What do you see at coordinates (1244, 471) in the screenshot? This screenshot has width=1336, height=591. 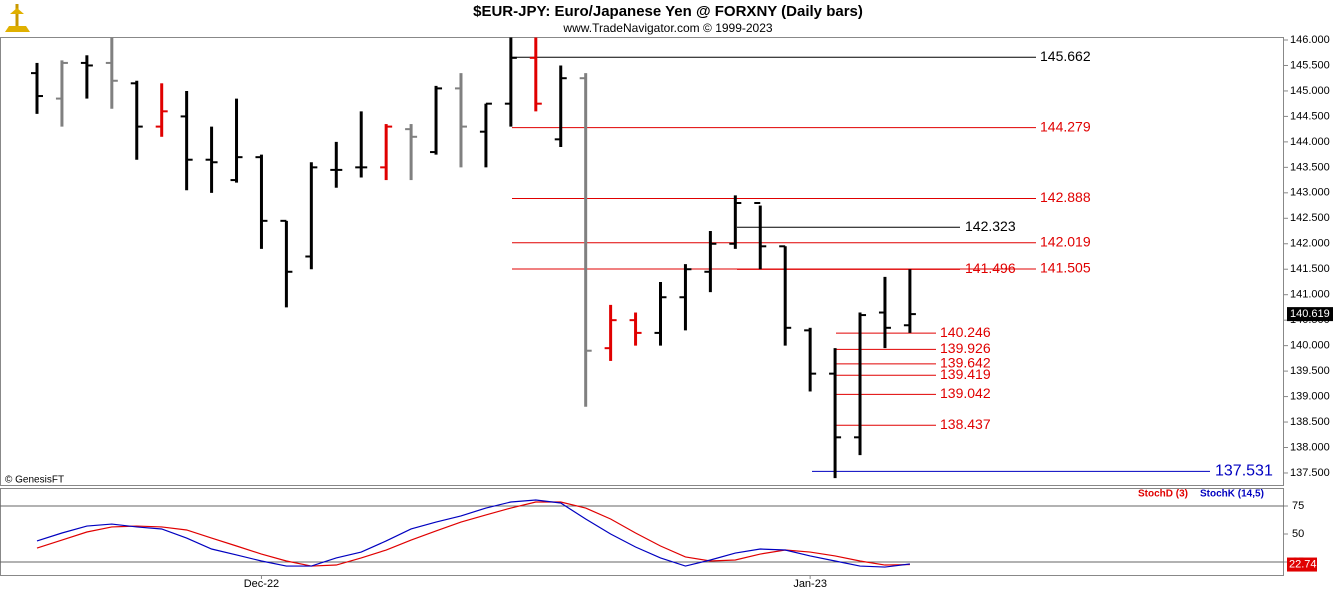 I see `level-label: 137.531` at bounding box center [1244, 471].